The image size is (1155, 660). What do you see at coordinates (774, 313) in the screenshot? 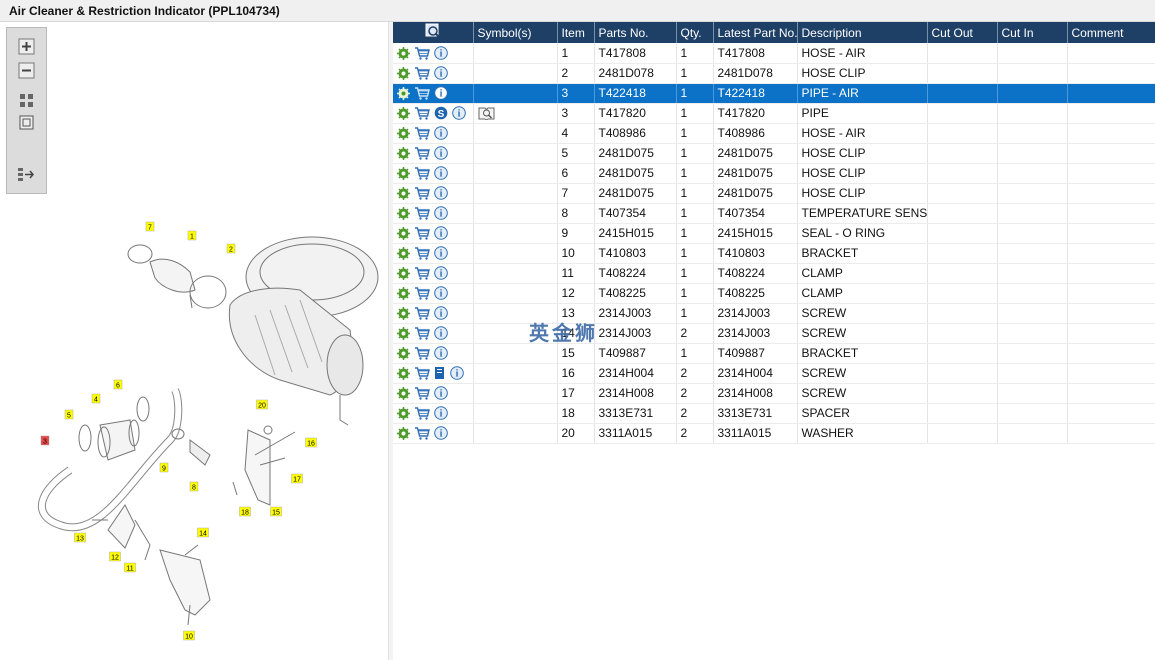
I see `table-row: i 13 2314J003 1 2314J003 SCREW` at bounding box center [774, 313].